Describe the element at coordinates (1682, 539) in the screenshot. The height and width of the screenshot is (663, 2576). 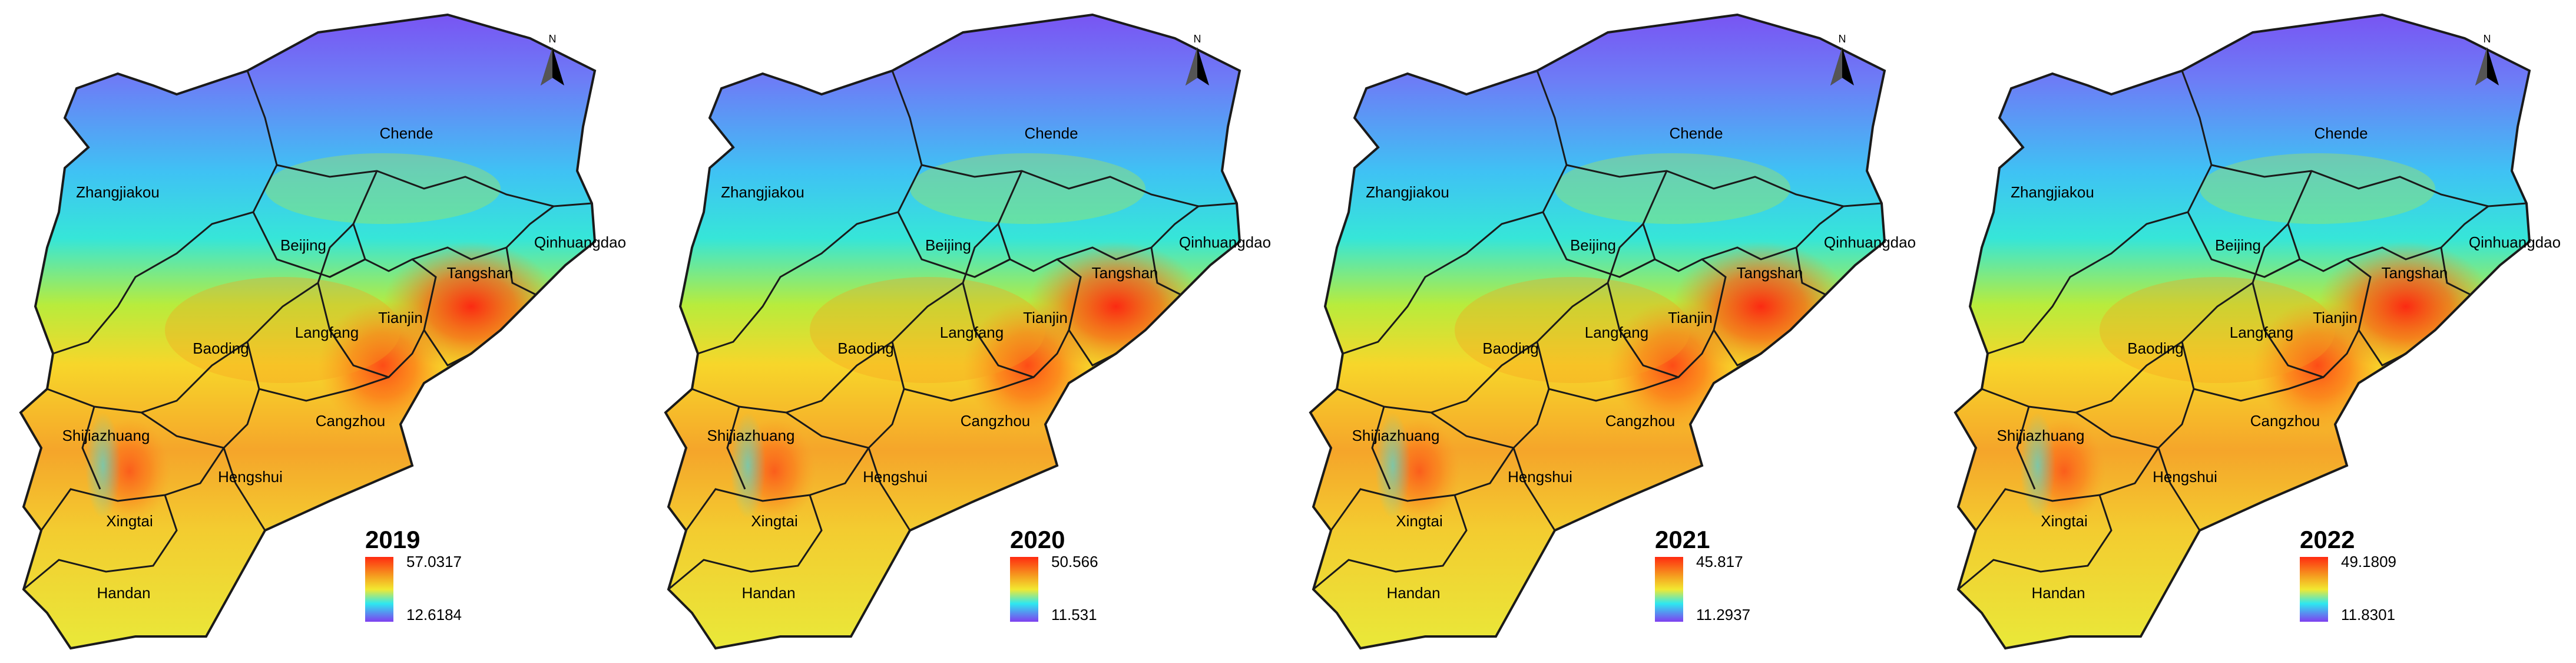
I see `legend-year: 2021` at that location.